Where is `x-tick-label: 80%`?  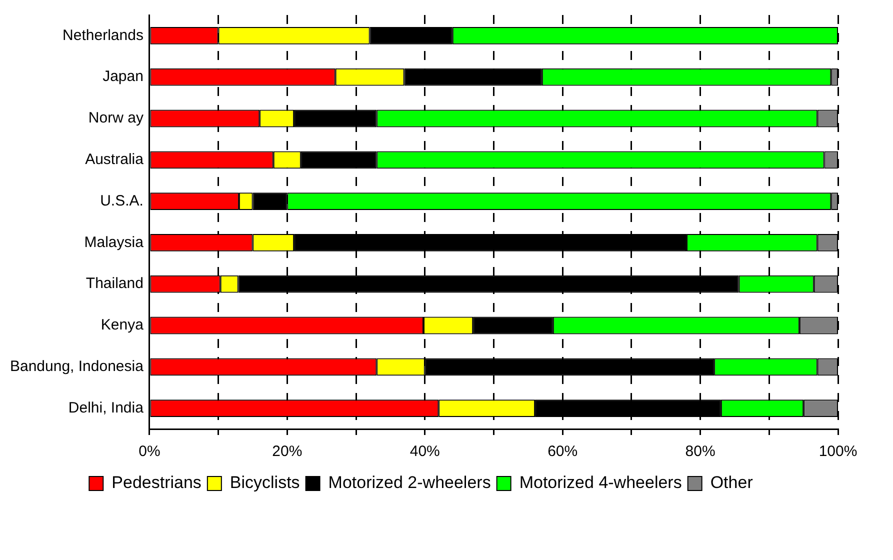
x-tick-label: 80% is located at coordinates (700, 451).